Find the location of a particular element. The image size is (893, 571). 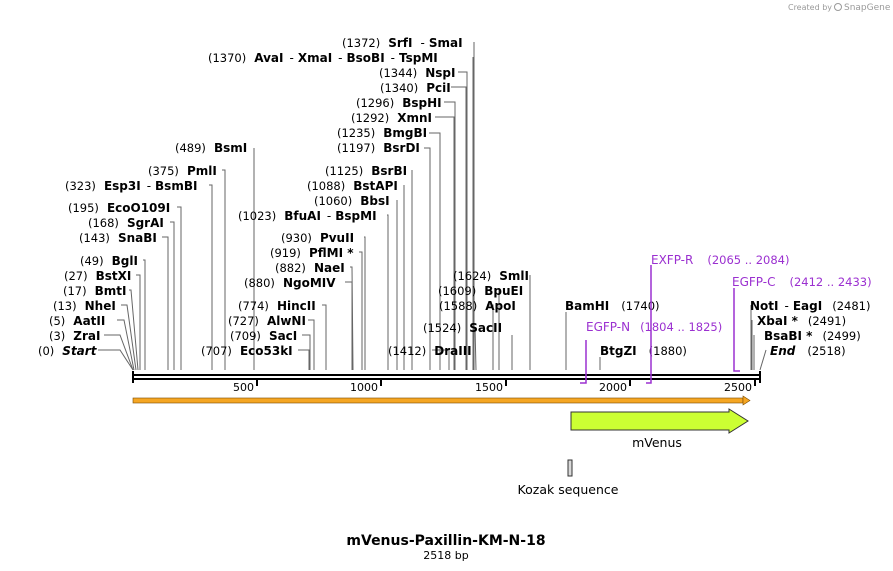

site-bmti: (17) BmtI is located at coordinates (94, 291).